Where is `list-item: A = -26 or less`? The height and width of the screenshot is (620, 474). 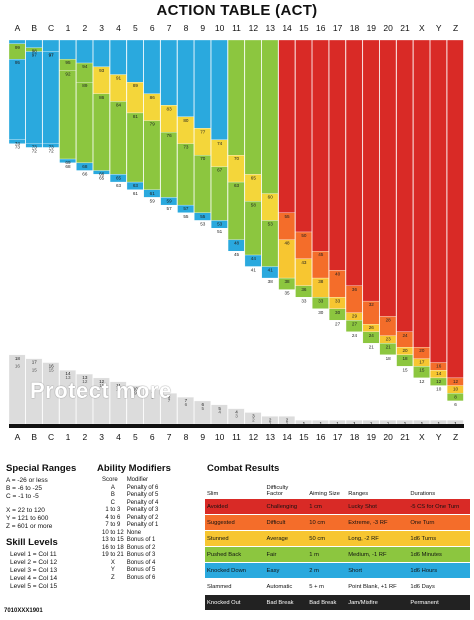 list-item: A = -26 or less is located at coordinates (27, 480).